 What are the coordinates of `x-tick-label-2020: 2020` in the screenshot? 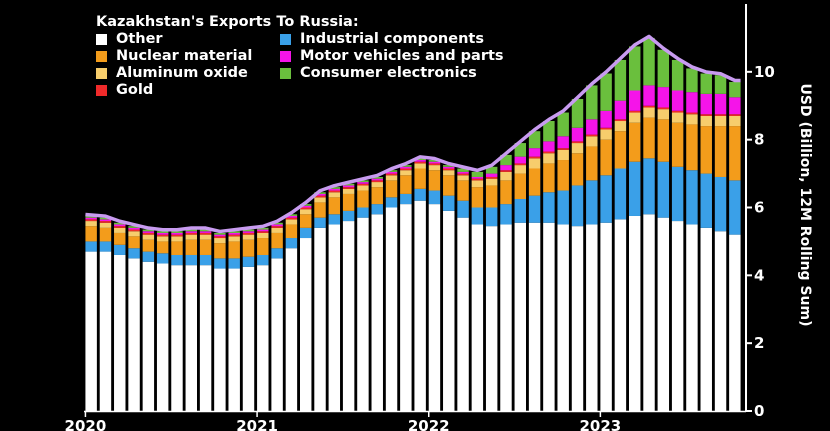 It's located at (86, 424).